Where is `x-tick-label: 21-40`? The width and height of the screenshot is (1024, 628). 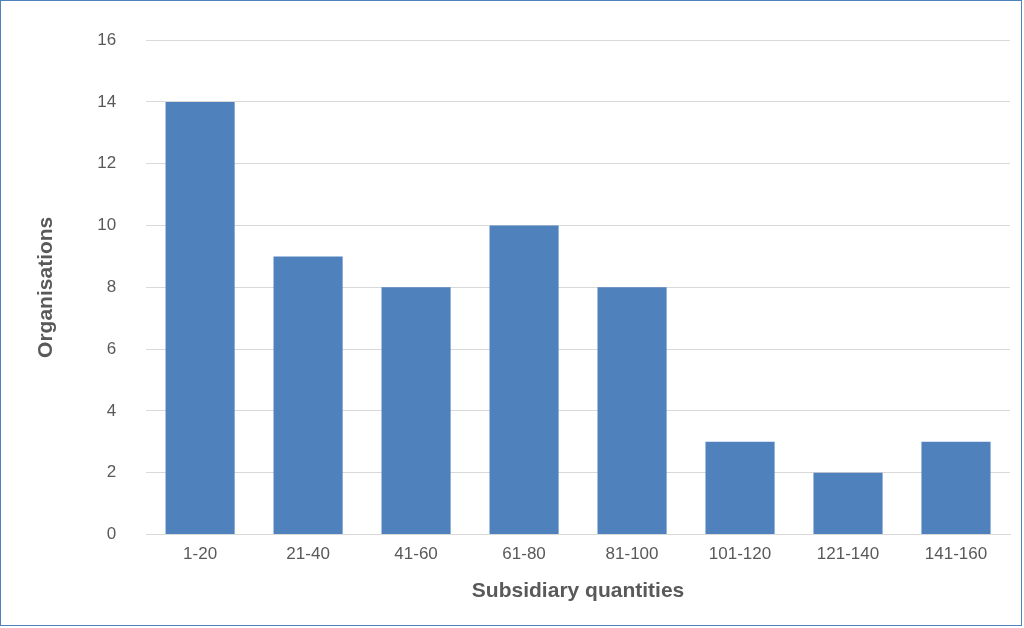
x-tick-label: 21-40 is located at coordinates (308, 554).